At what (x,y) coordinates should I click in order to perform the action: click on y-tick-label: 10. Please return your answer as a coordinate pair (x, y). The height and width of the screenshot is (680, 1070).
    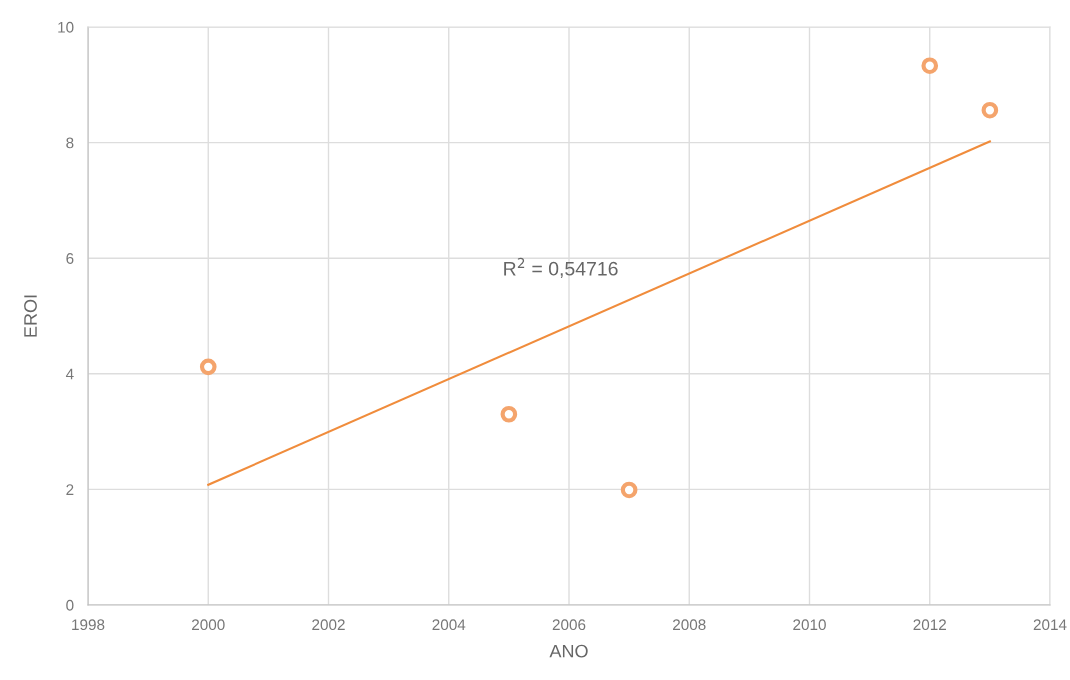
    Looking at the image, I should click on (66, 27).